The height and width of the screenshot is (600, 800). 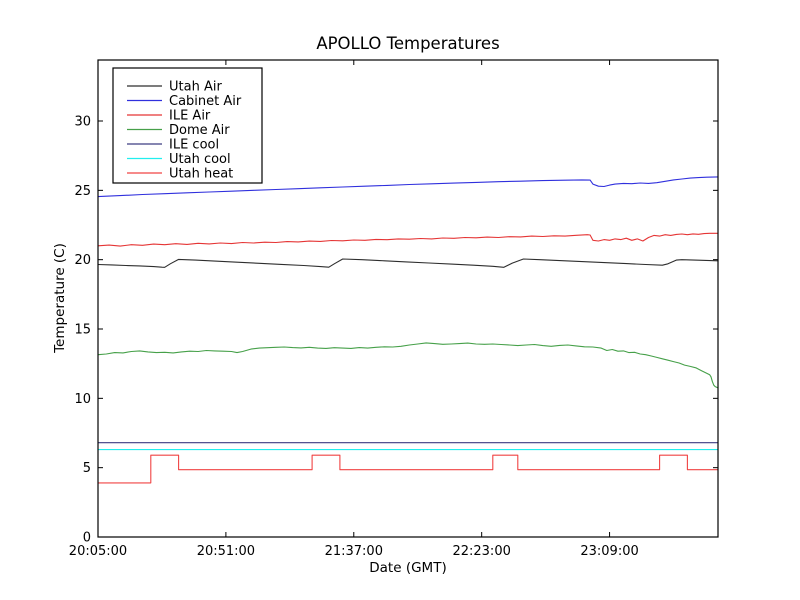 I want to click on chart-title: APOLLO Temperatures, so click(x=407, y=43).